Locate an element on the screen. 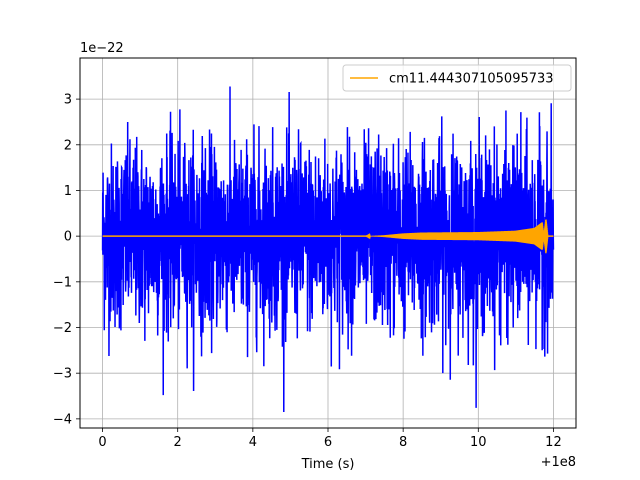 This screenshot has height=480, width=640. y-axis: −4 −3 −2 −1 0 1 2 3 is located at coordinates (66, 260).